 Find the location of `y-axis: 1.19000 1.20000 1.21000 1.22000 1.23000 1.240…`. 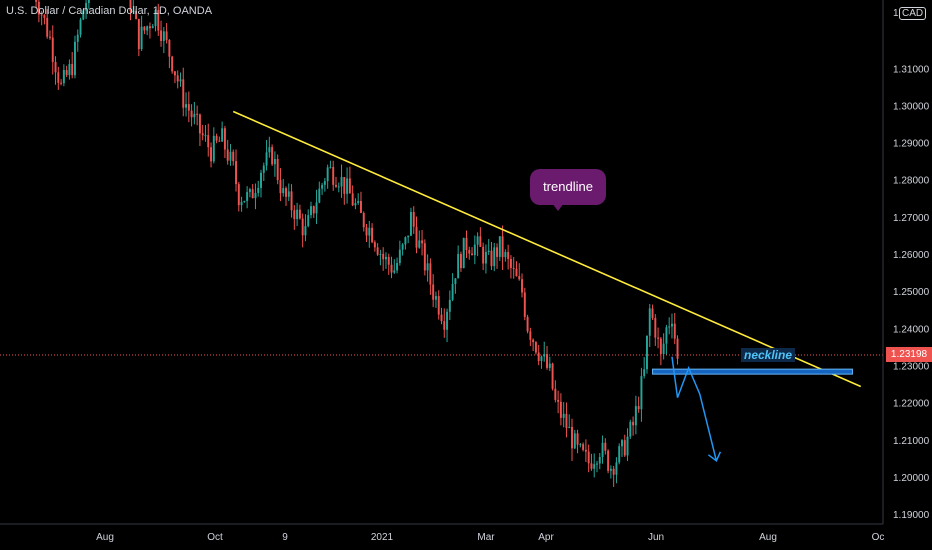

y-axis: 1.19000 1.20000 1.21000 1.22000 1.23000 1.240… is located at coordinates (911, 264).